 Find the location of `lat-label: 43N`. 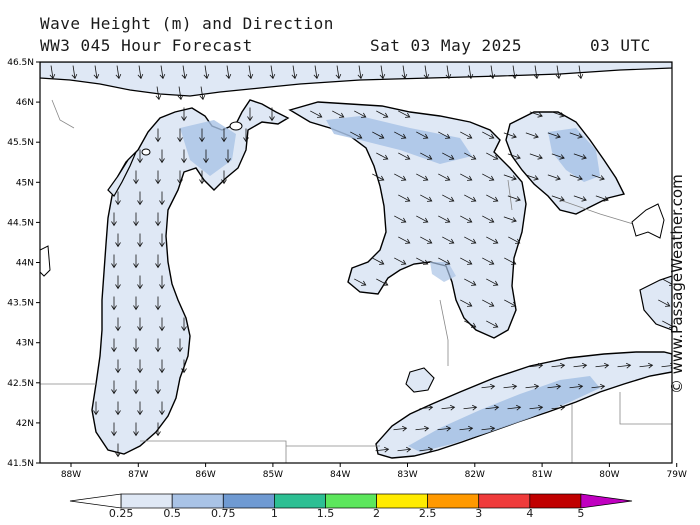

lat-label: 43N is located at coordinates (25, 344).